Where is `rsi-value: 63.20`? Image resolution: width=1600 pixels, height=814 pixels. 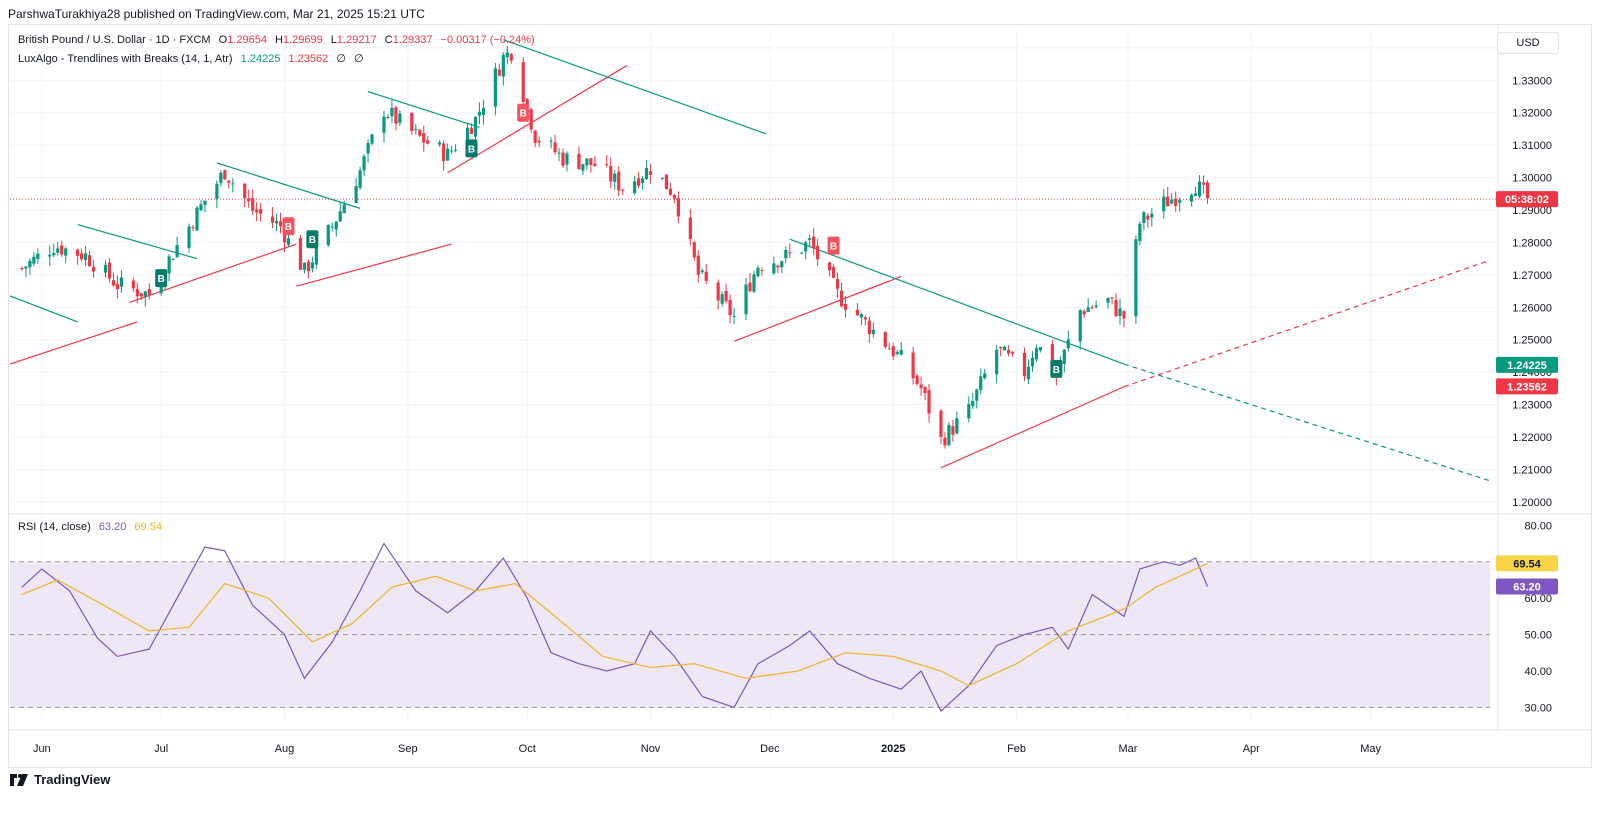 rsi-value: 63.20 is located at coordinates (112, 527).